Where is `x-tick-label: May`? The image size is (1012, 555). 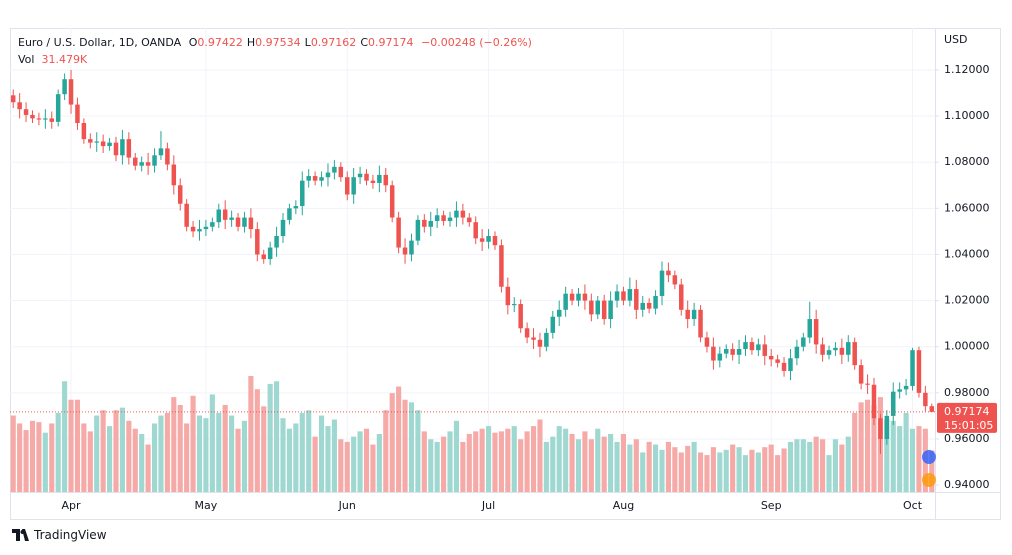 x-tick-label: May is located at coordinates (206, 505).